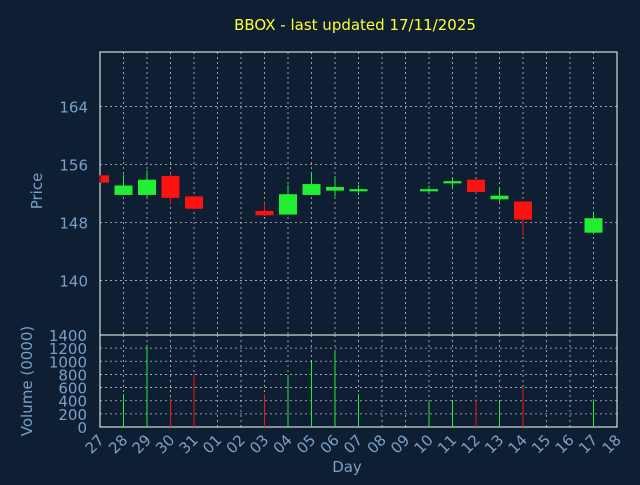  What do you see at coordinates (118, 444) in the screenshot?
I see `day-tick-label: 28` at bounding box center [118, 444].